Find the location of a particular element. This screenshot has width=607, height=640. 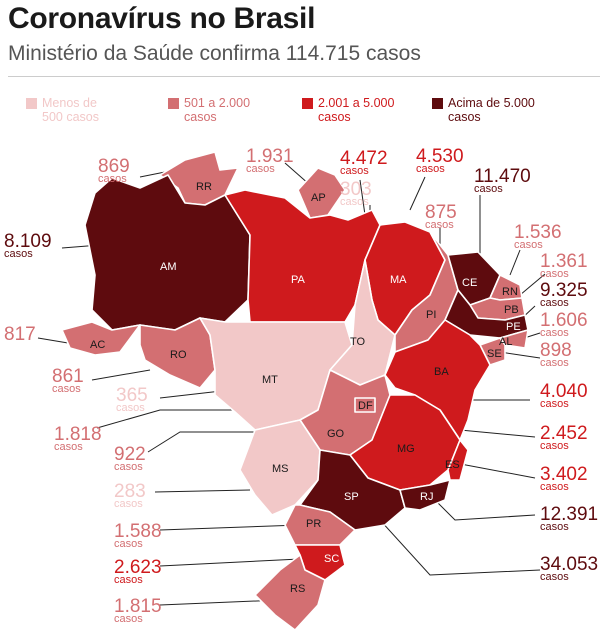

case-count-go: 922 is located at coordinates (130, 454).